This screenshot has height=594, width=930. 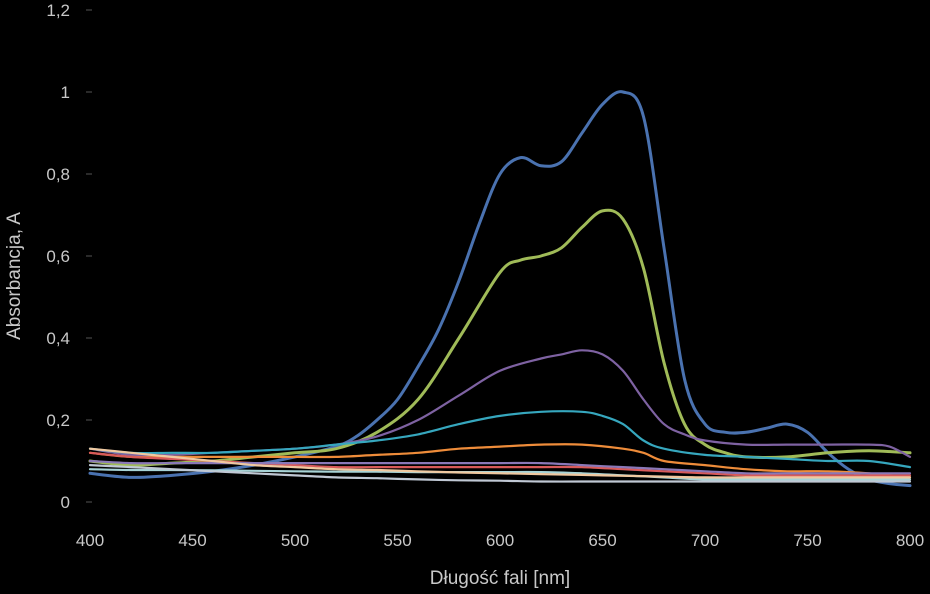 What do you see at coordinates (58, 10) in the screenshot?
I see `y-tick-label: 1,2` at bounding box center [58, 10].